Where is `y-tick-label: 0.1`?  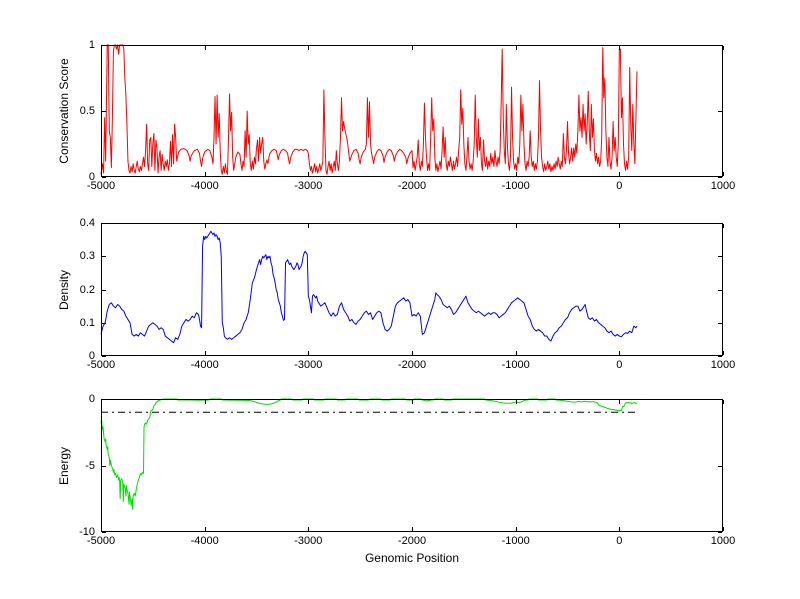
y-tick-label: 0.1 is located at coordinates (87, 322).